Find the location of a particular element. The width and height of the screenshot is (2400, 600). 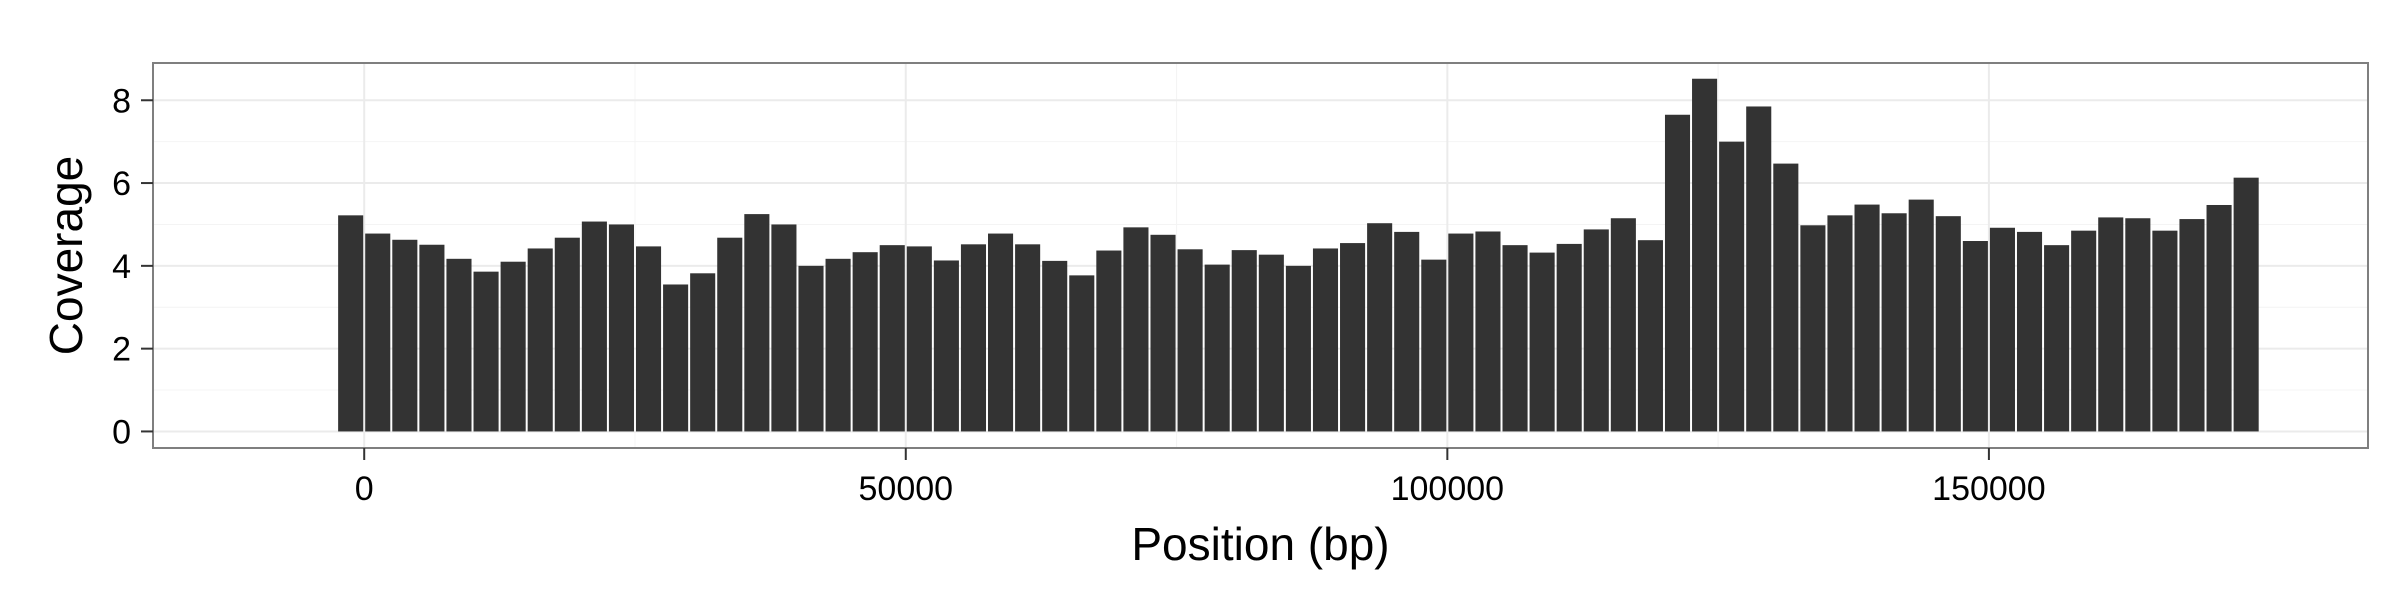

y-tick-label: 8 is located at coordinates (121, 101).